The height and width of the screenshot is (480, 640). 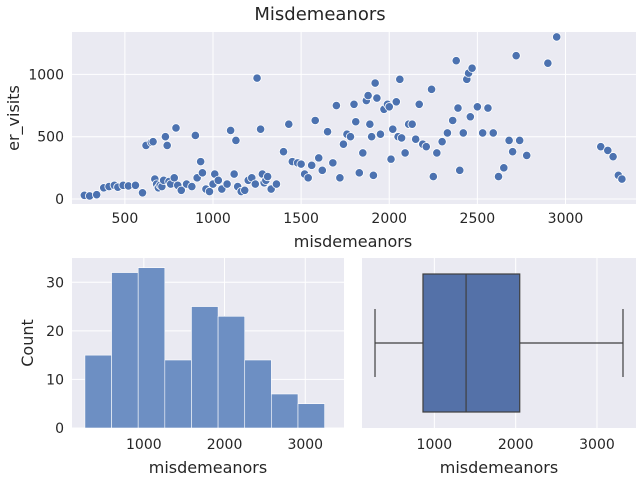 I want to click on histogram-bars, so click(x=204, y=348).